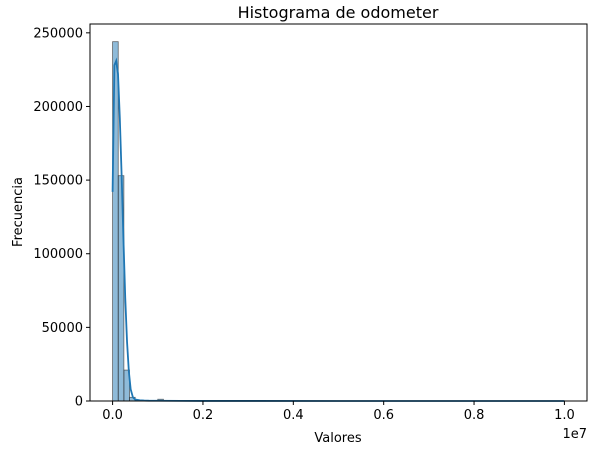  I want to click on x-axis: 0.0 0.2 0.4 0.6 0.8 1.0, so click(338, 412).